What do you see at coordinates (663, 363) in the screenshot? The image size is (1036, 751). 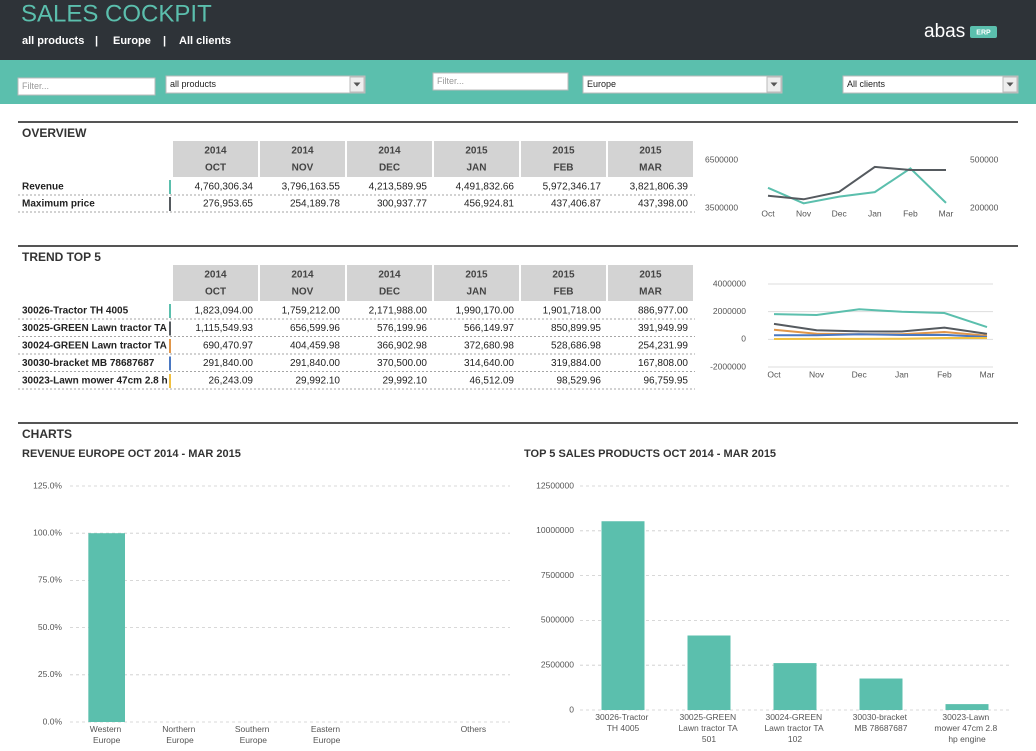 I see `table-cell: 167,808.00` at bounding box center [663, 363].